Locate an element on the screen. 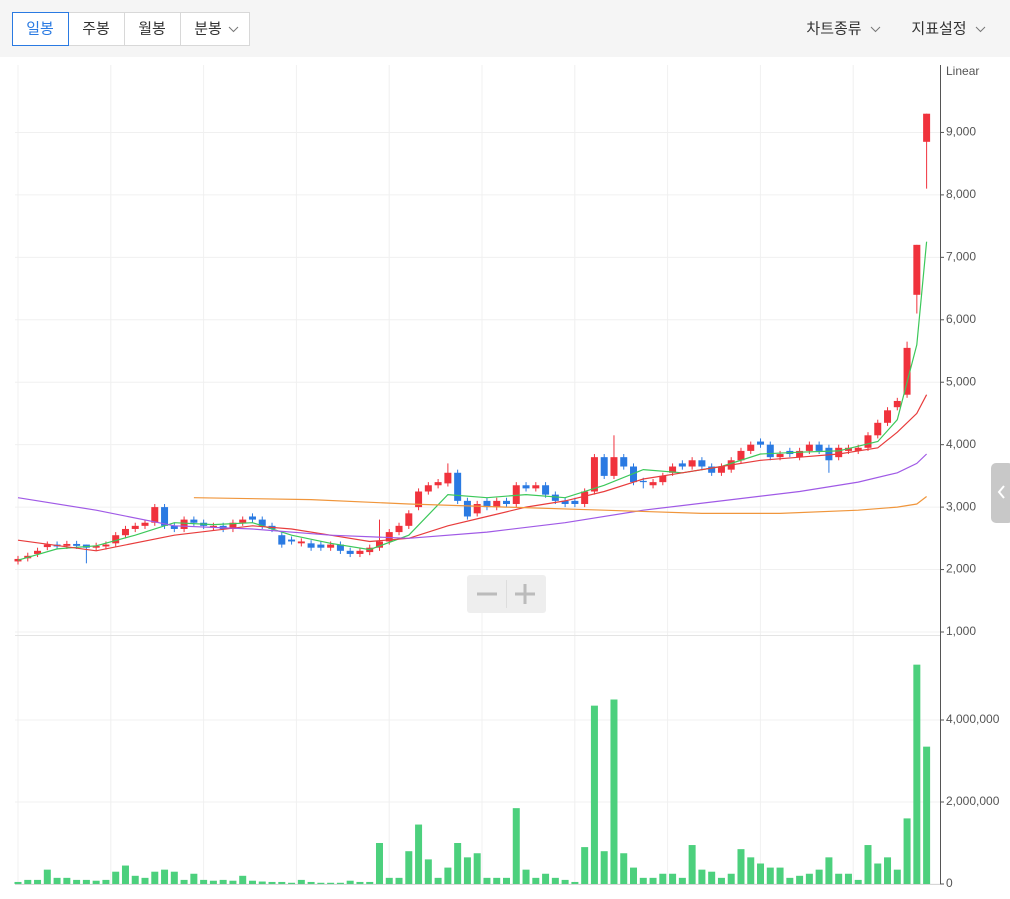  scale-label: Linear is located at coordinates (962, 71).